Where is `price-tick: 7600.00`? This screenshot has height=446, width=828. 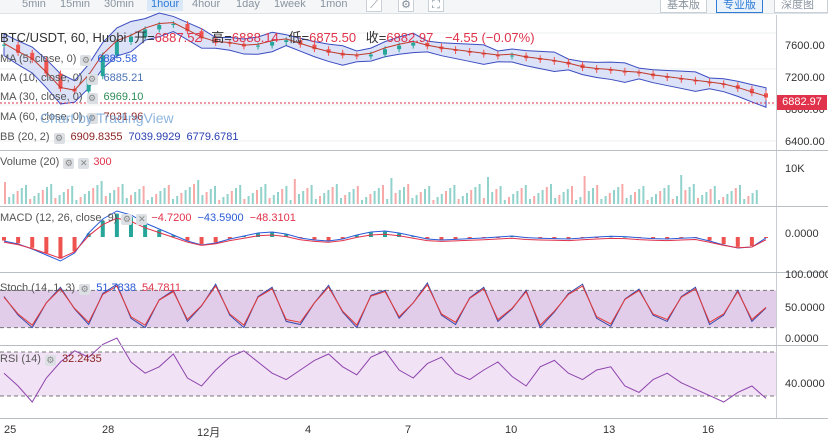
price-tick: 7600.00 is located at coordinates (805, 46).